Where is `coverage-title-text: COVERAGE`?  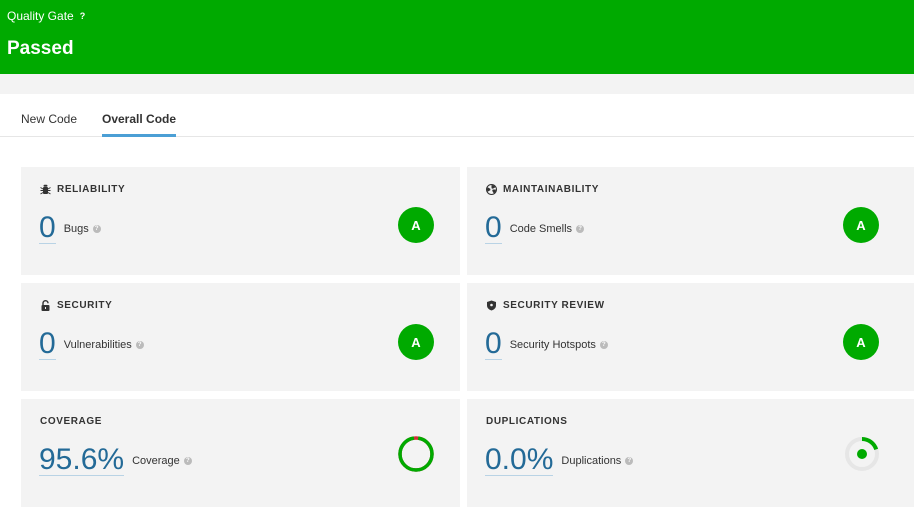
coverage-title-text: COVERAGE is located at coordinates (71, 421).